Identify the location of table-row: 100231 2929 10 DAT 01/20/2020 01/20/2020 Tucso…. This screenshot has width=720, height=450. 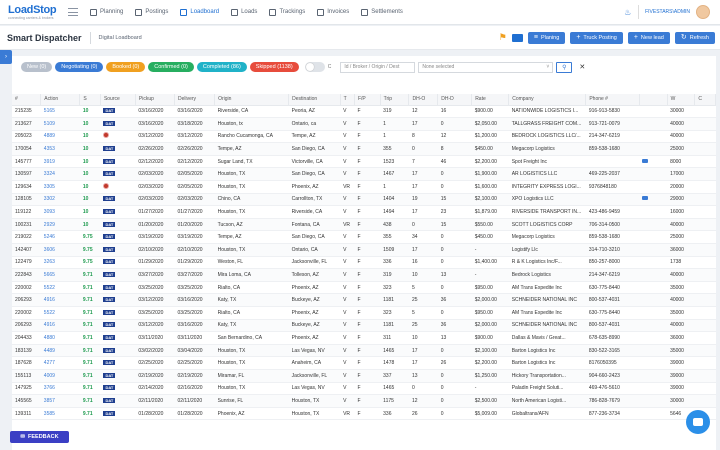
(364, 225).